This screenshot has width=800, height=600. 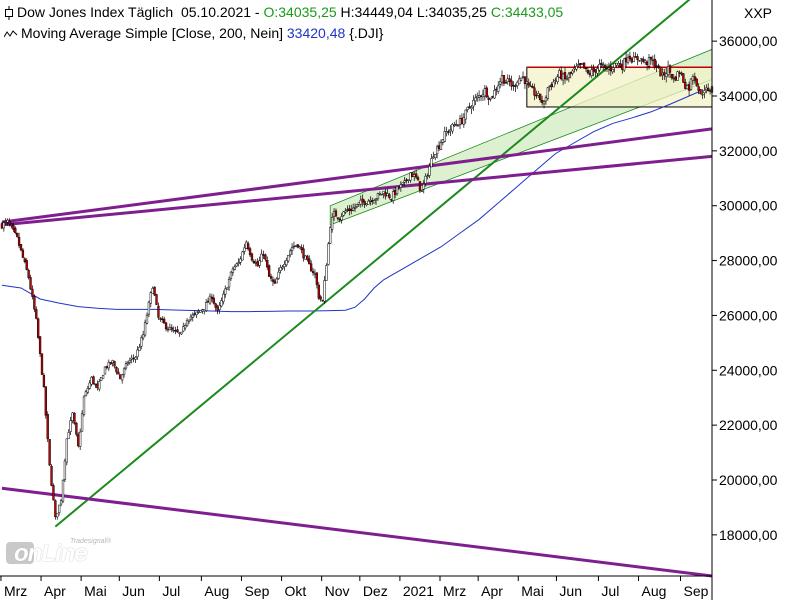 I want to click on x-tick-label: Mai, so click(x=95, y=591).